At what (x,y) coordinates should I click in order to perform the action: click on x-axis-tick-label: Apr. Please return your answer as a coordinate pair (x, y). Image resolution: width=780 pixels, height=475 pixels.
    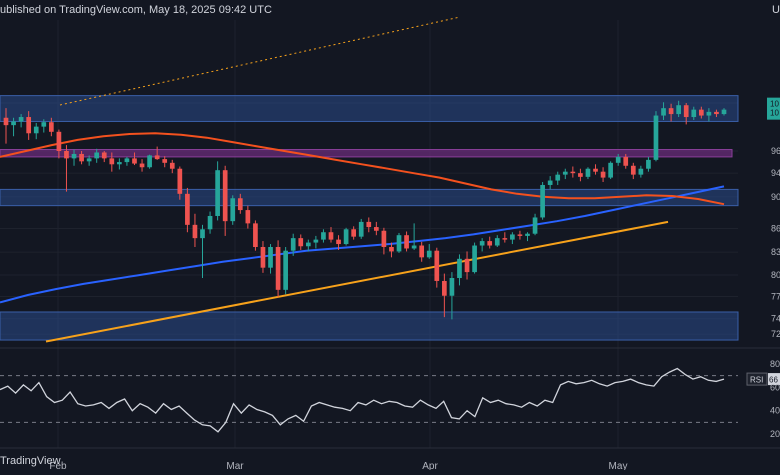
    Looking at the image, I should click on (430, 465).